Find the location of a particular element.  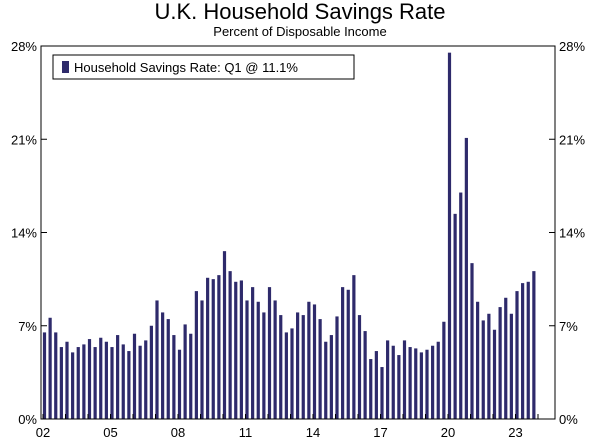

x-tick-label: 20 is located at coordinates (448, 432).